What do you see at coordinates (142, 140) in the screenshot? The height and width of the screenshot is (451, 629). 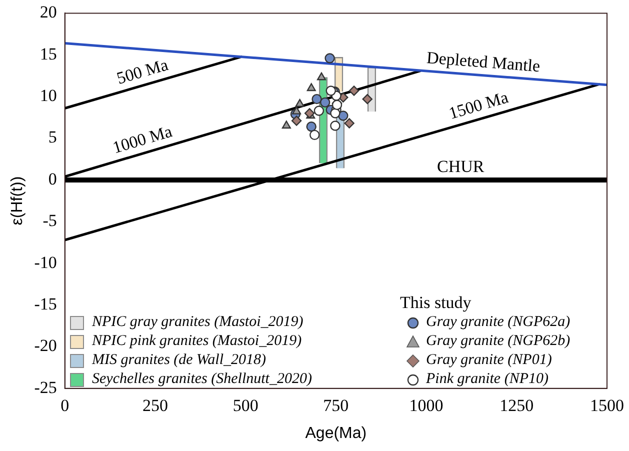 I see `text: 1000 Ma` at bounding box center [142, 140].